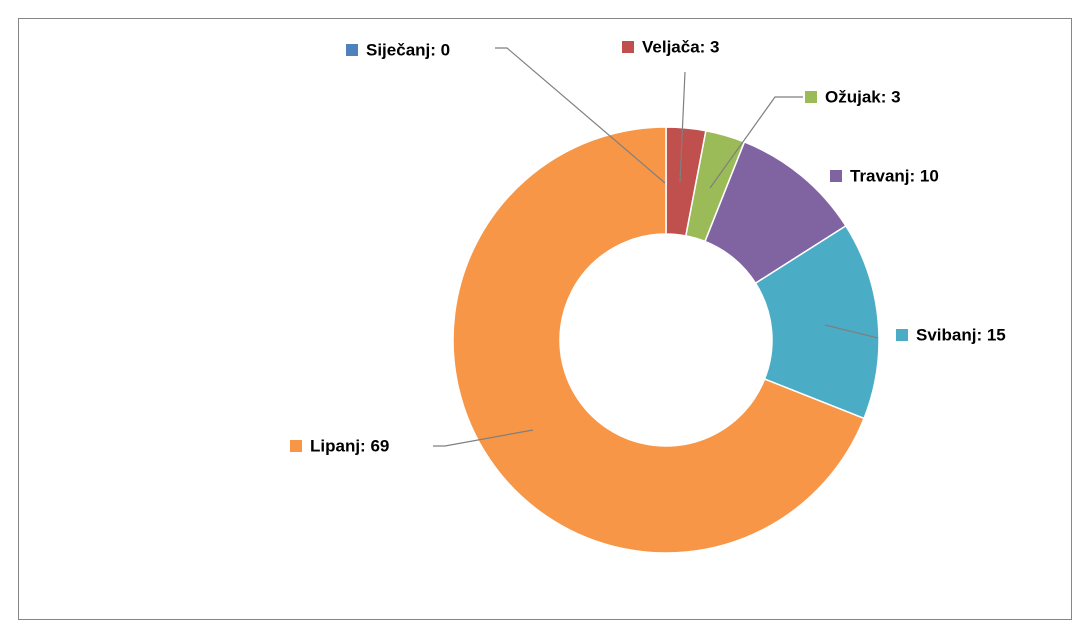 This screenshot has height=637, width=1090. Describe the element at coordinates (894, 175) in the screenshot. I see `data-label: Travanj: 10` at that location.